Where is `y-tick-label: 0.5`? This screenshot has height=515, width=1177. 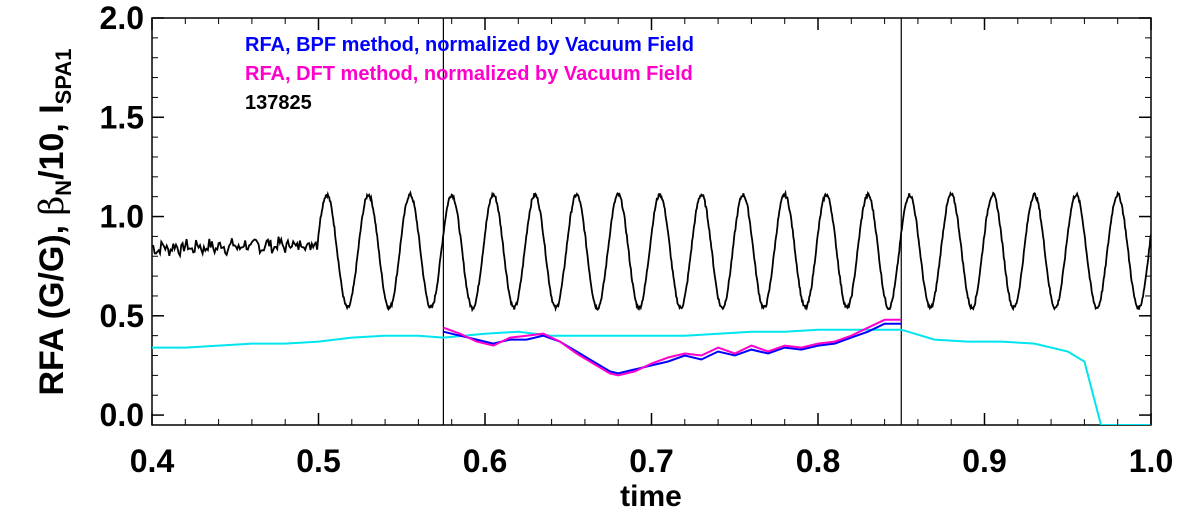
y-tick-label: 0.5 is located at coordinates (122, 316).